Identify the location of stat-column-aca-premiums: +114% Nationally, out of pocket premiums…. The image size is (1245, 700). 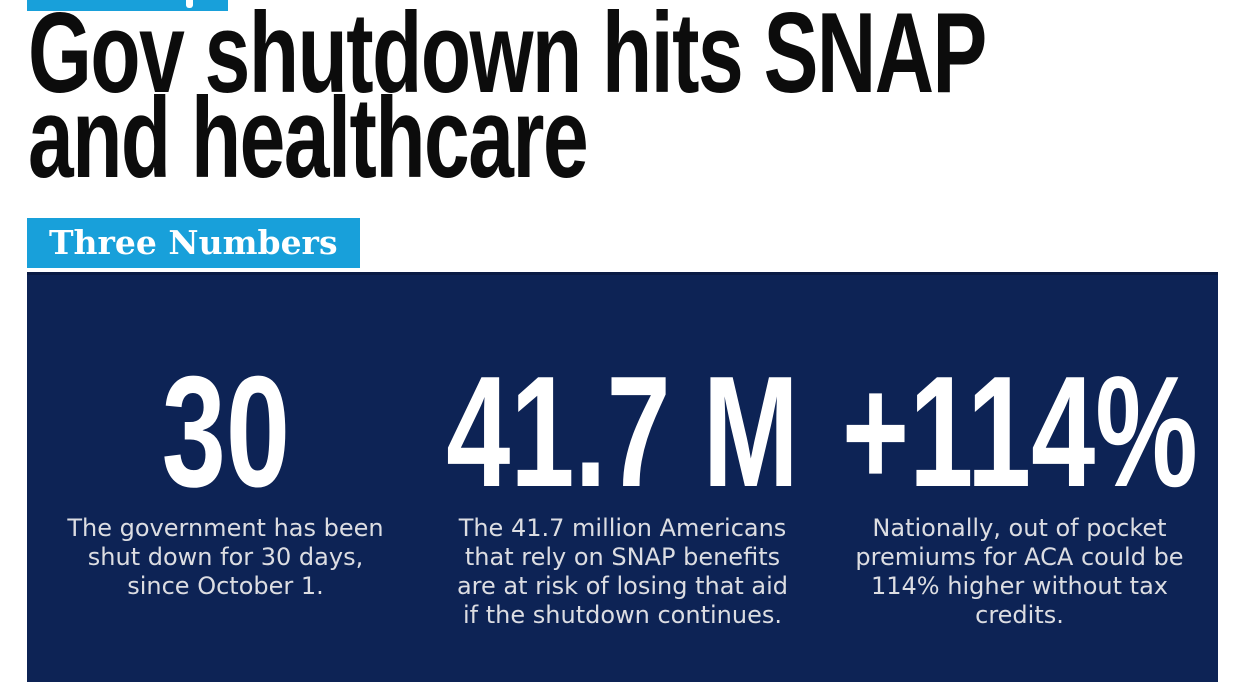
(1019, 517).